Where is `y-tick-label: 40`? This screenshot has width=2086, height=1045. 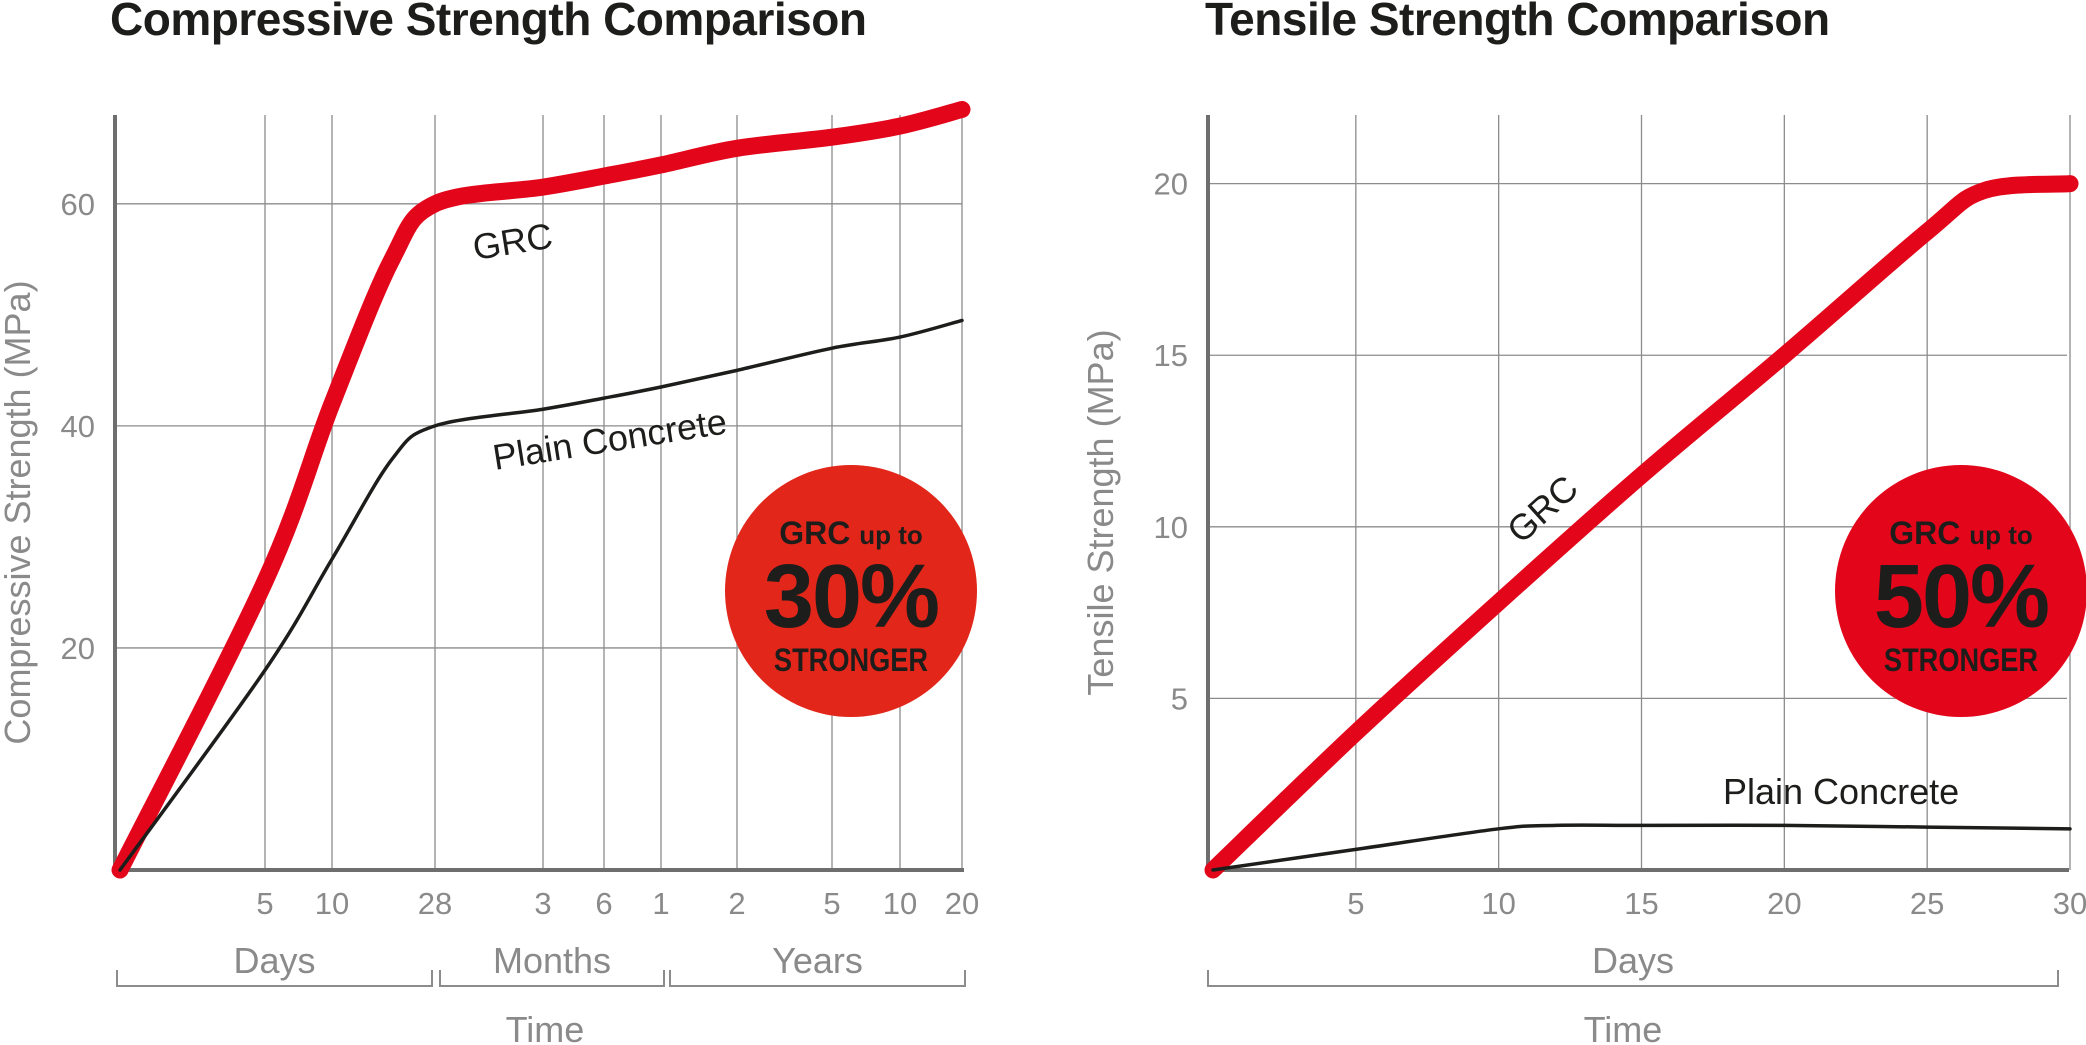 y-tick-label: 40 is located at coordinates (78, 426).